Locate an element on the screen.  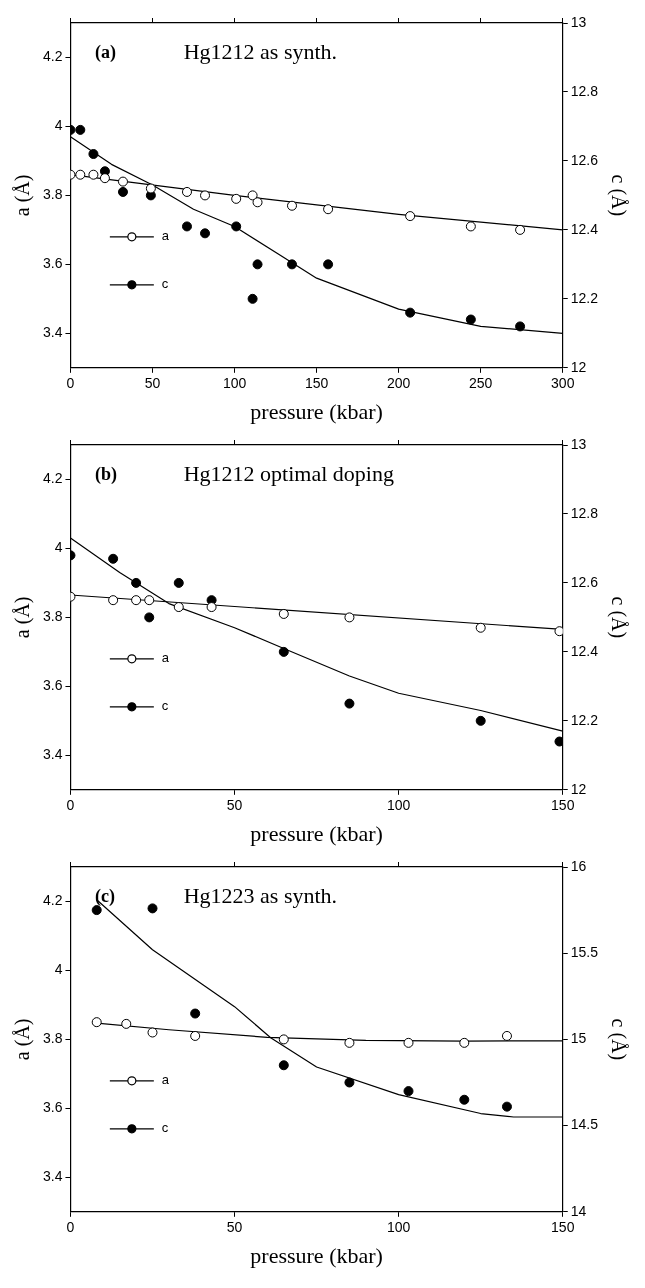
y2-tick-label: 16 is located at coordinates (578, 865).